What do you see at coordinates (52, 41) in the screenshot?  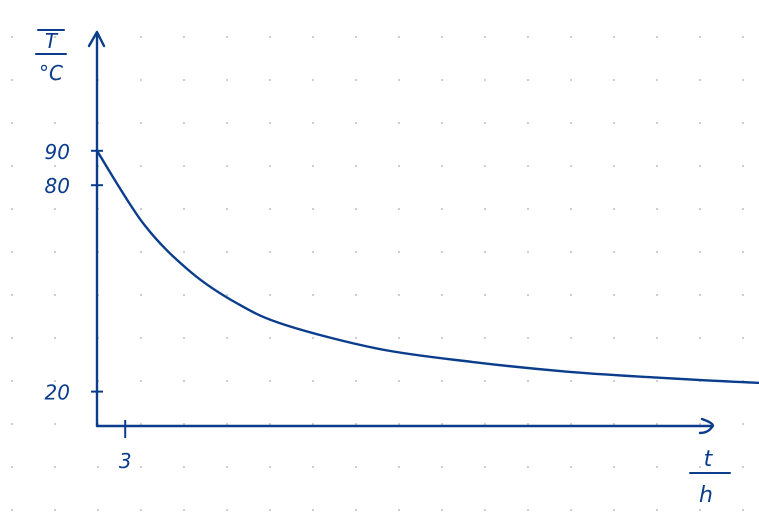 I see `y-axis-label: T` at bounding box center [52, 41].